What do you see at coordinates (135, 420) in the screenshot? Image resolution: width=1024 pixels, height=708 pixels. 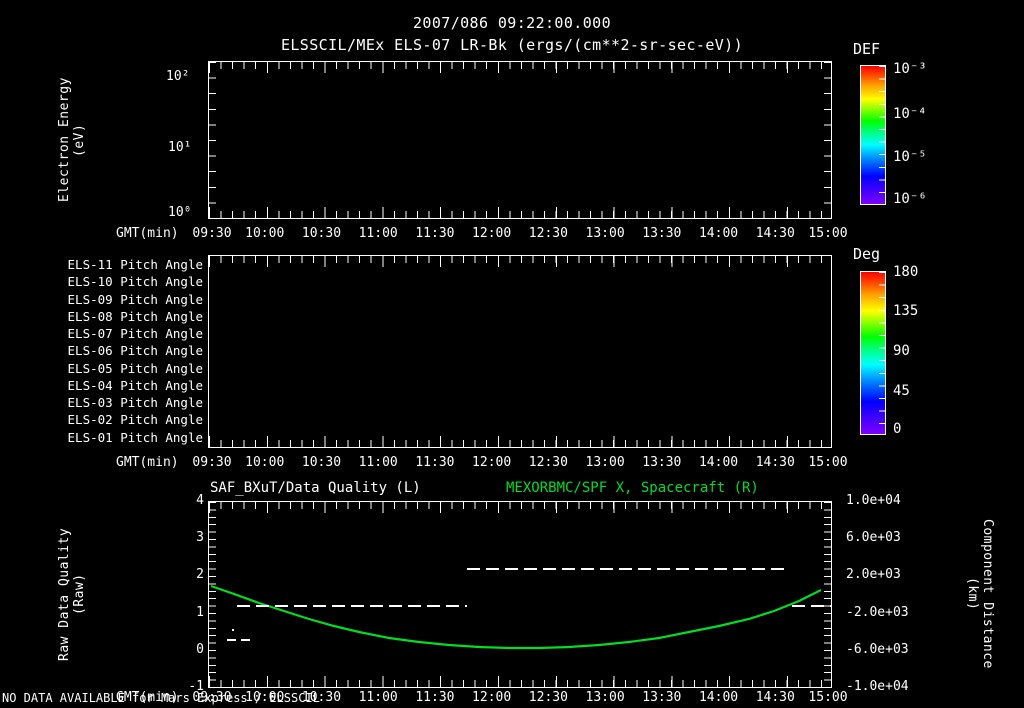 I see `pitch-angle-row-label: ELS-02 Pitch Angle` at bounding box center [135, 420].